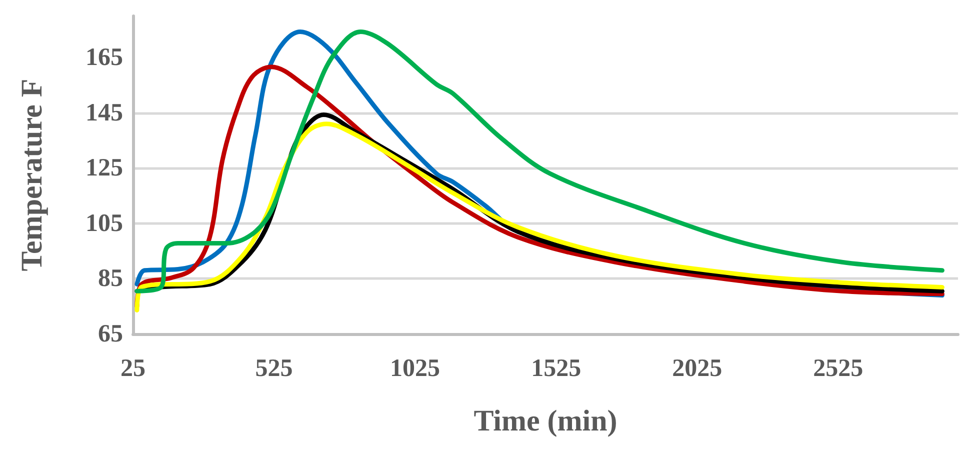 This screenshot has width=972, height=470. Describe the element at coordinates (104, 223) in the screenshot. I see `y-tick-label: 105` at that location.